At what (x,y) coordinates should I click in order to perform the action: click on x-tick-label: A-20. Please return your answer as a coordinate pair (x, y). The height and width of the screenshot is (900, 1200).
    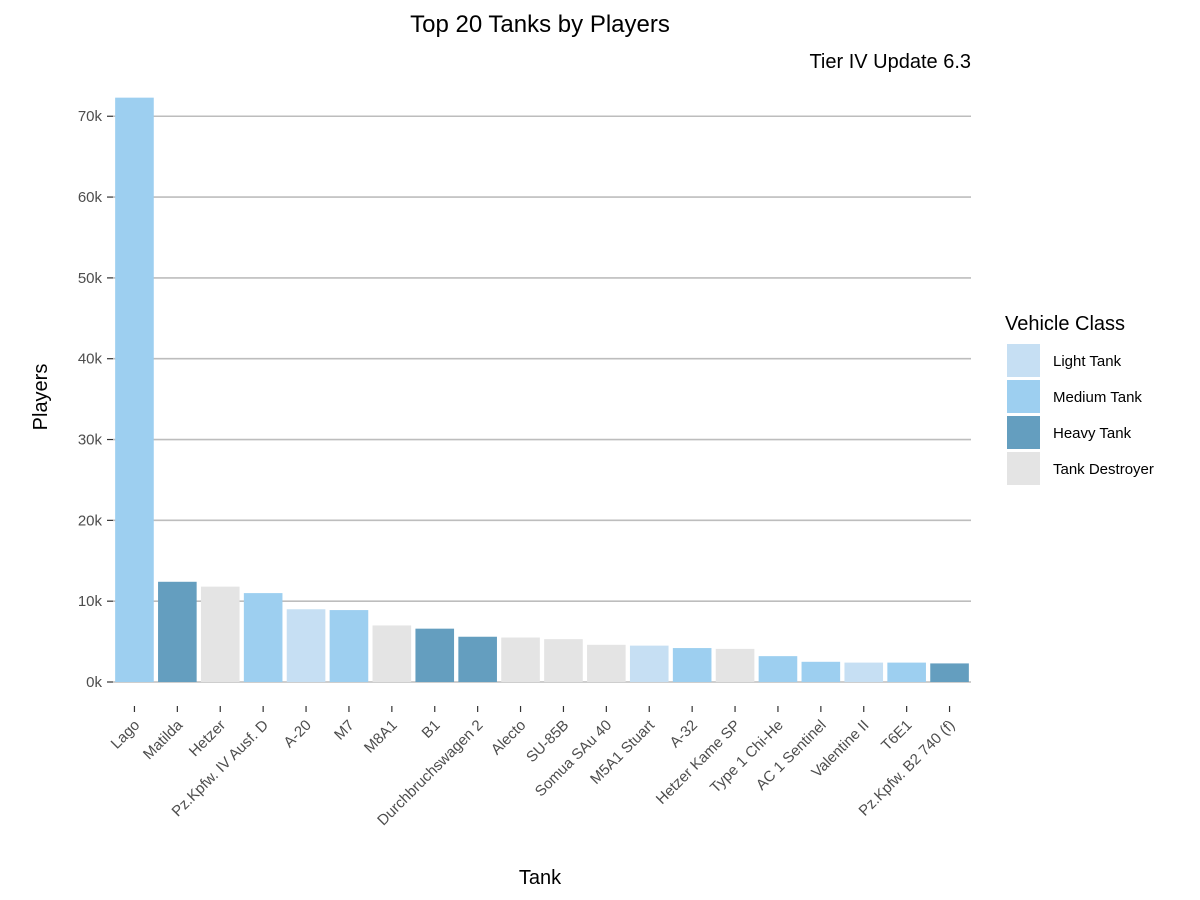
    Looking at the image, I should click on (297, 734).